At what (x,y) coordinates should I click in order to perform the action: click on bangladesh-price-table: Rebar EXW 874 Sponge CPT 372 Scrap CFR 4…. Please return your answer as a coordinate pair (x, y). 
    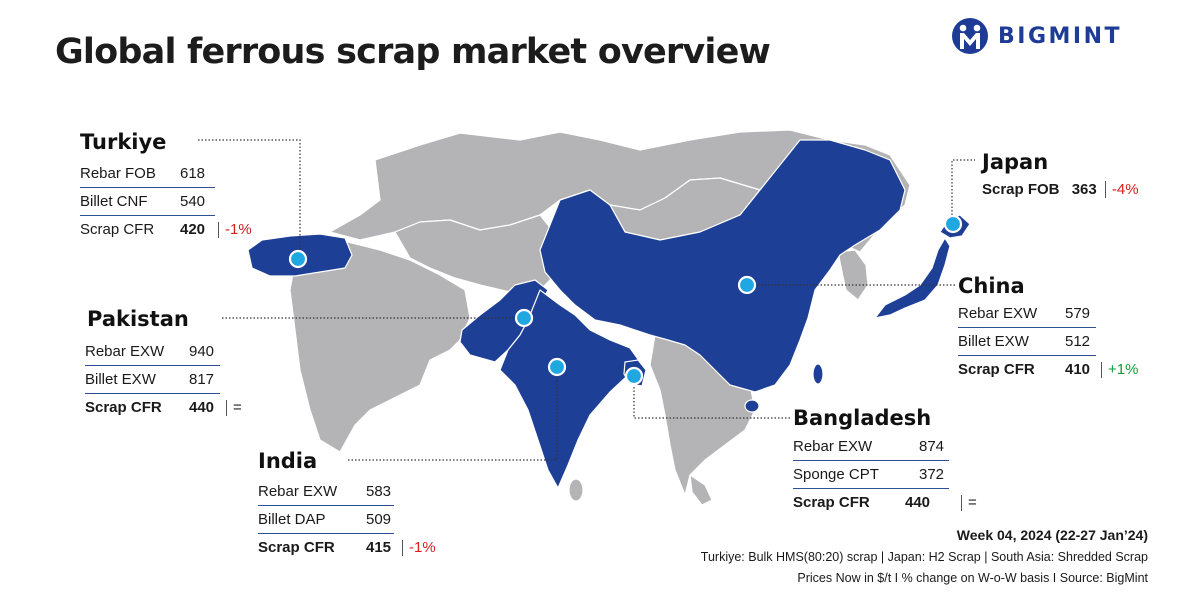
    Looking at the image, I should click on (885, 474).